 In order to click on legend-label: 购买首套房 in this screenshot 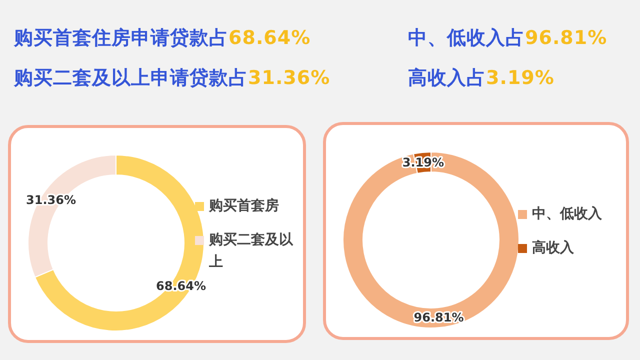, I will do `click(244, 206)`.